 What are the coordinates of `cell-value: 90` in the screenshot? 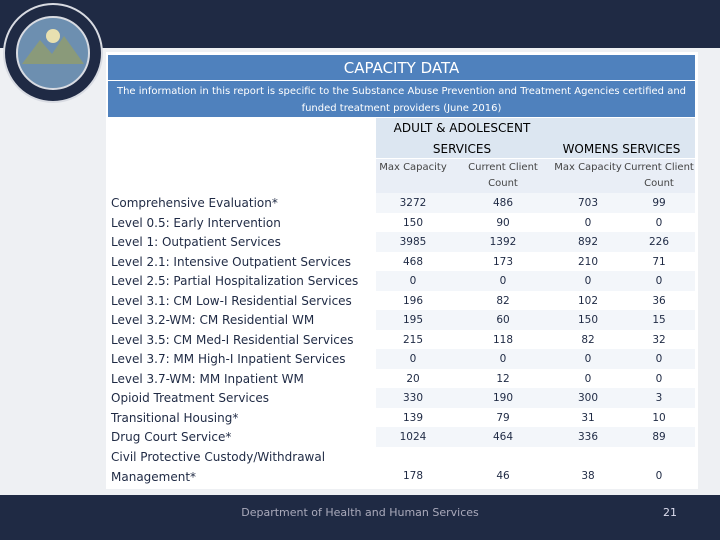 It's located at (503, 222).